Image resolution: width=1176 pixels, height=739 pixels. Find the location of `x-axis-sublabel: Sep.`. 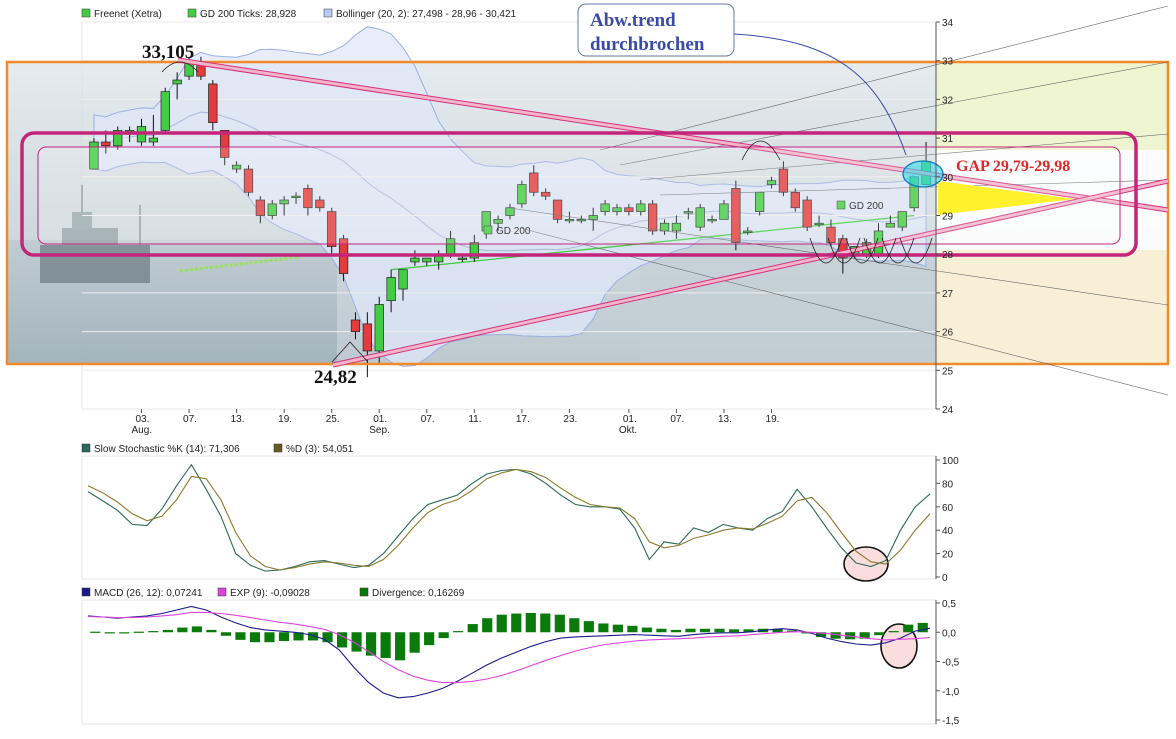

x-axis-sublabel: Sep. is located at coordinates (379, 430).